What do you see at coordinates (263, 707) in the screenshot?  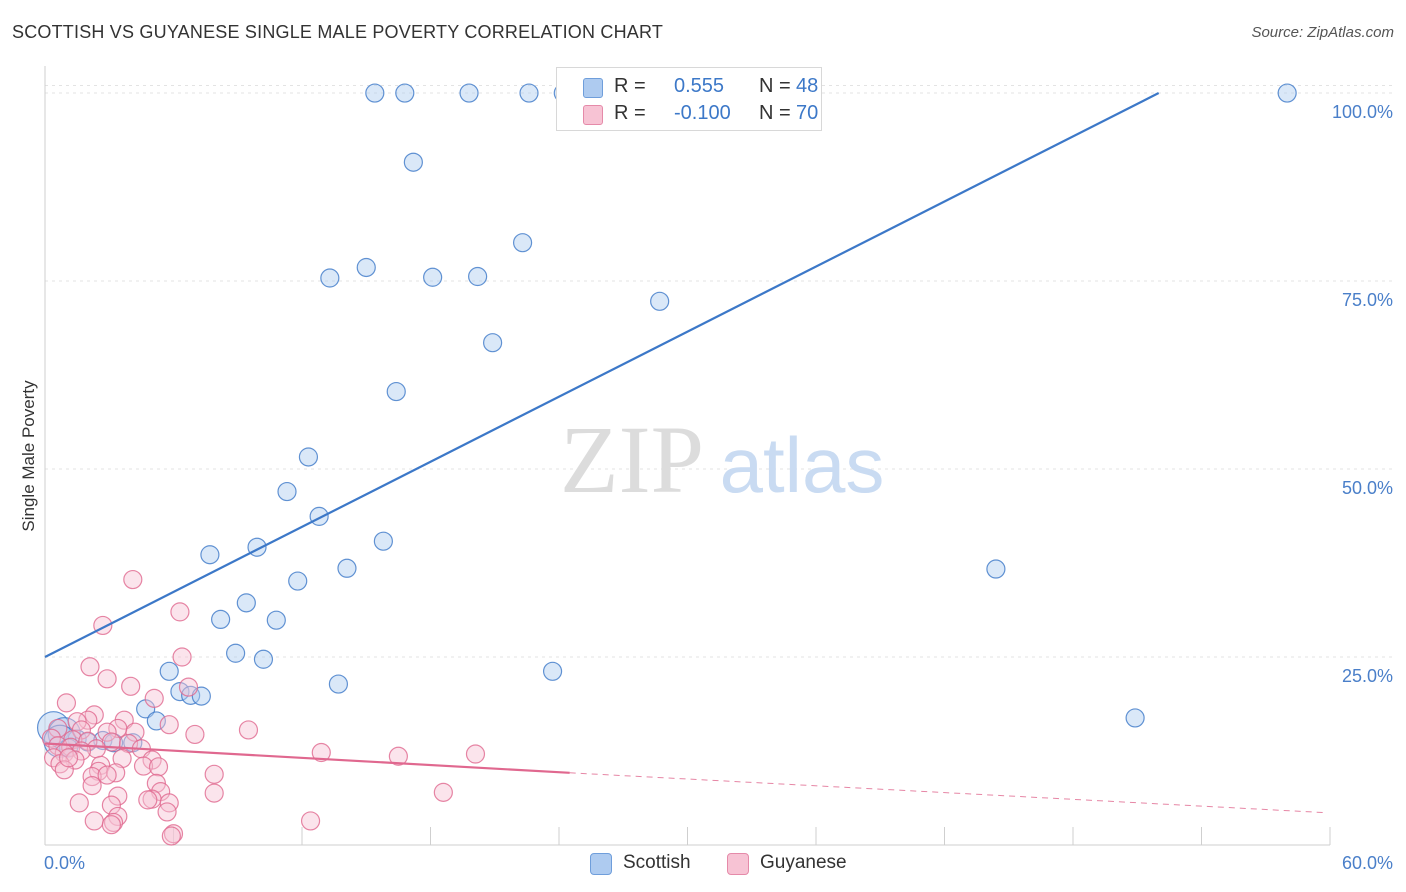 I see `series-guyanese` at bounding box center [263, 707].